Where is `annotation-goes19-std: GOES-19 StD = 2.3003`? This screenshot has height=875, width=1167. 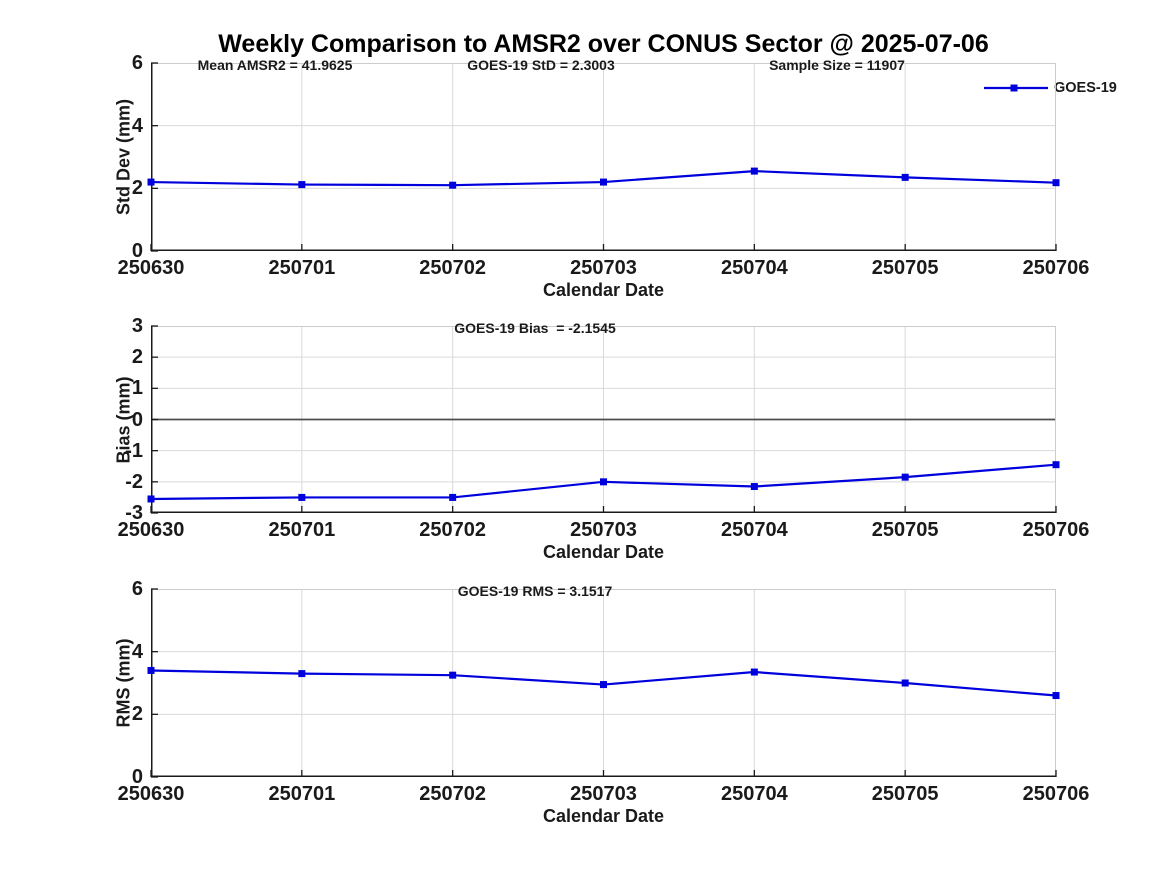 annotation-goes19-std: GOES-19 StD = 2.3003 is located at coordinates (541, 65).